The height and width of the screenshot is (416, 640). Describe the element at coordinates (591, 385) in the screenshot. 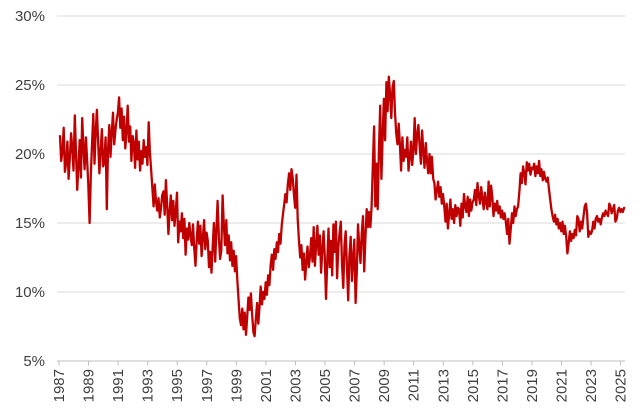

I see `x-axis-label: 2023` at that location.